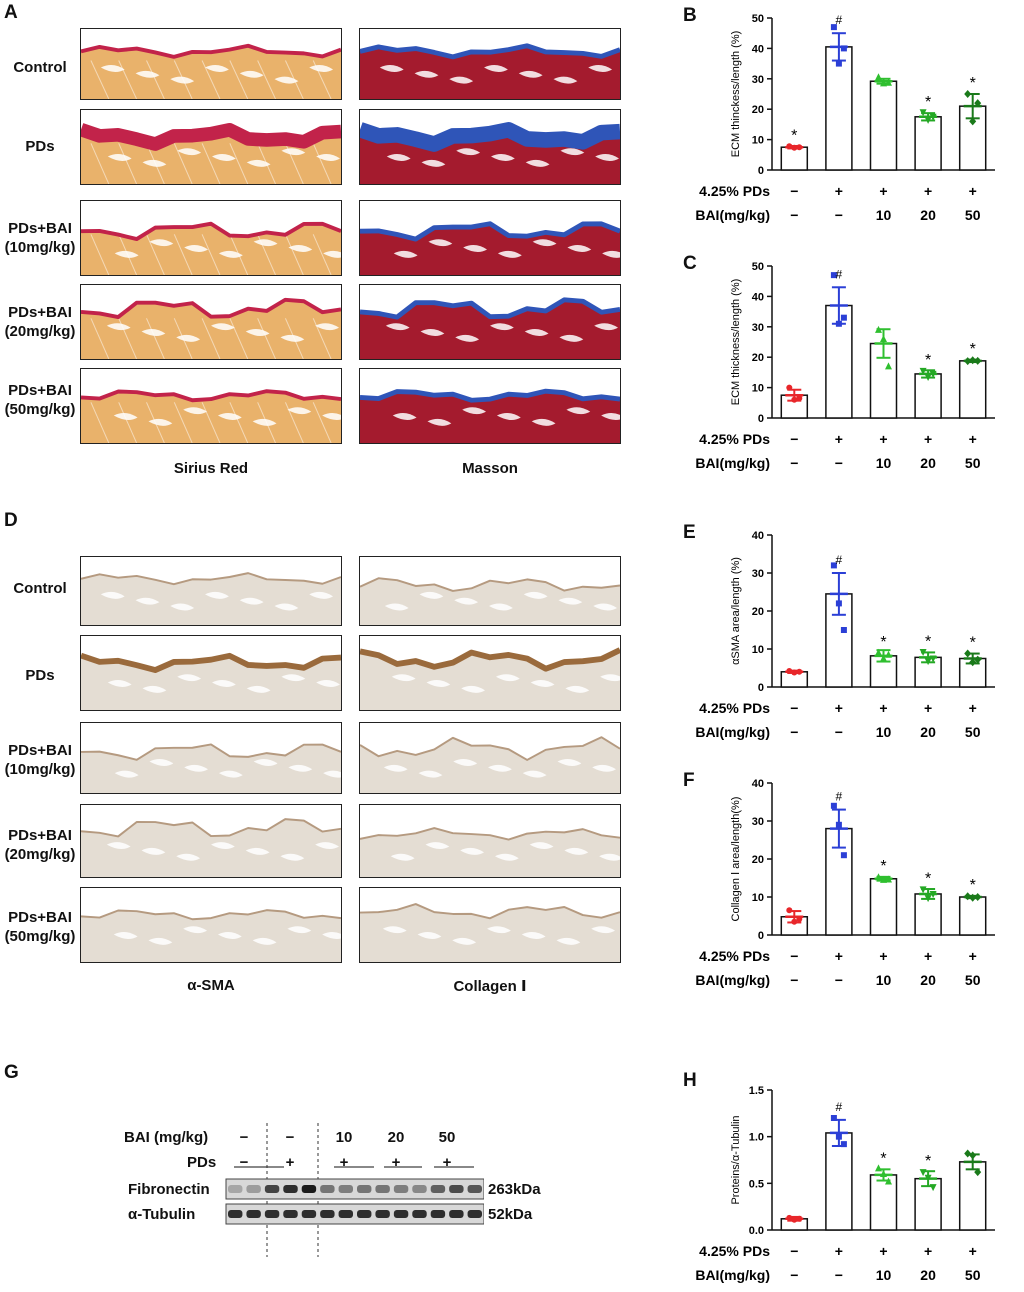  What do you see at coordinates (211, 238) in the screenshot?
I see `sirius-red-bai10-image` at bounding box center [211, 238].